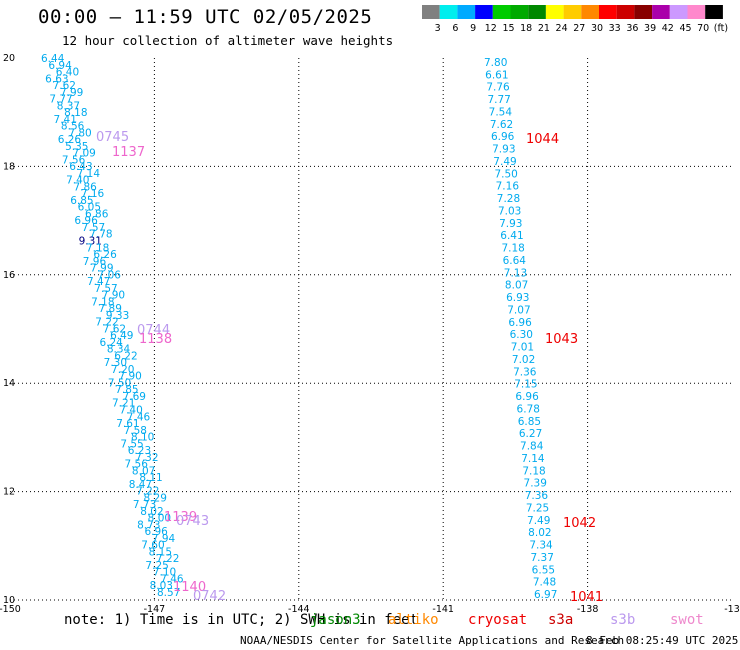  What do you see at coordinates (685, 28) in the screenshot?
I see `color-scale-tick-label: 45` at bounding box center [685, 28].